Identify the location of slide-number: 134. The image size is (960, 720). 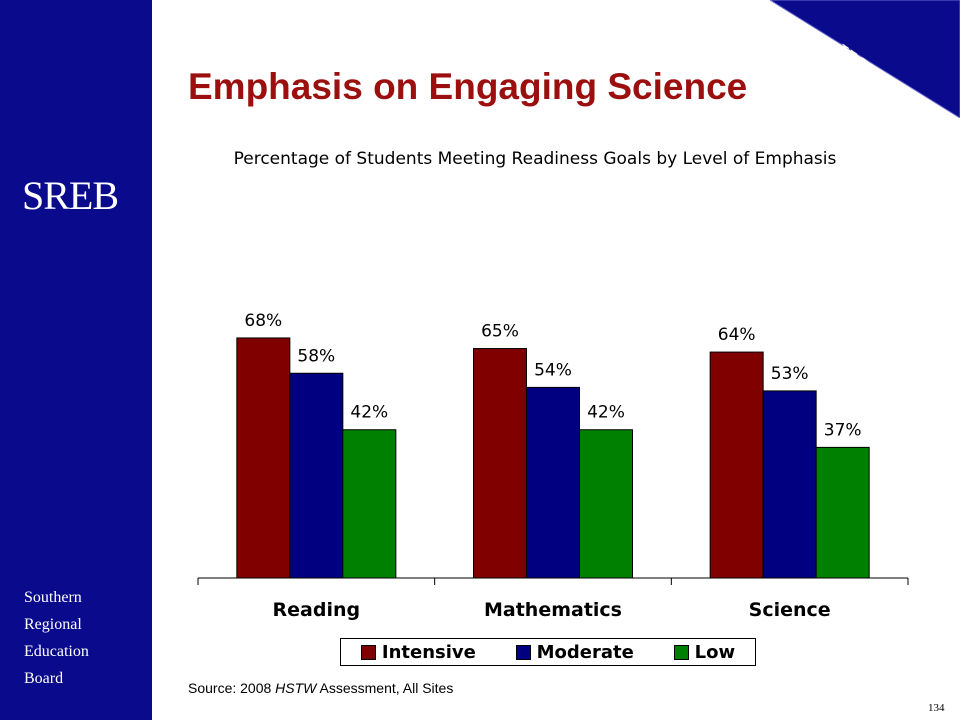
(936, 708).